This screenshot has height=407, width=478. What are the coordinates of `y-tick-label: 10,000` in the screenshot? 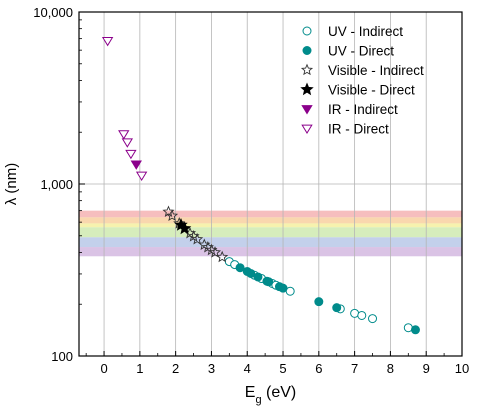 It's located at (53, 12).